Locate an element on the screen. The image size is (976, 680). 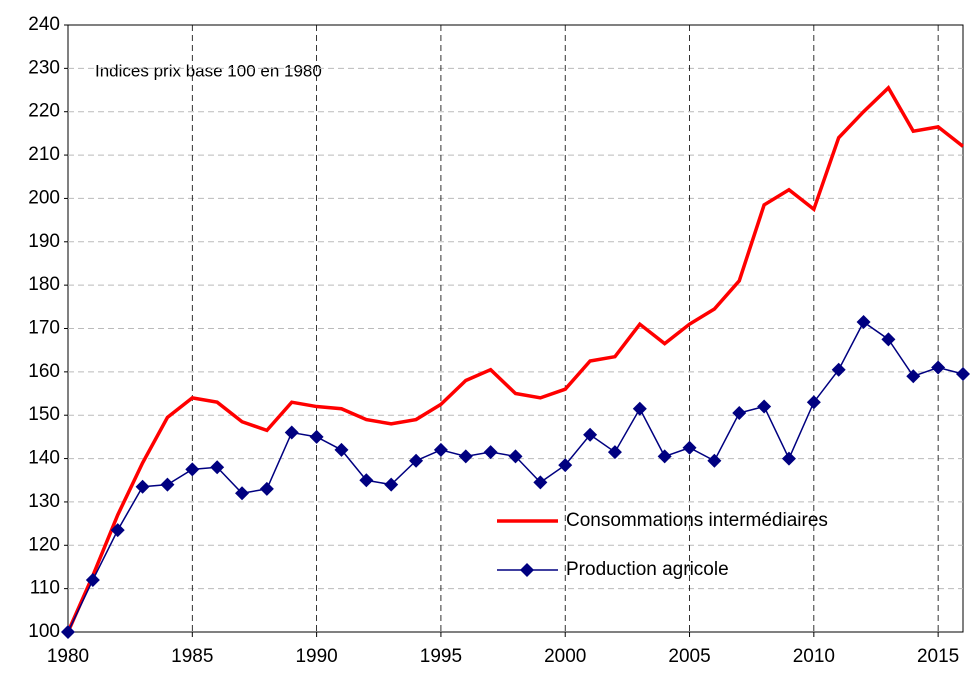
y-tick-label: 160 is located at coordinates (44, 371).